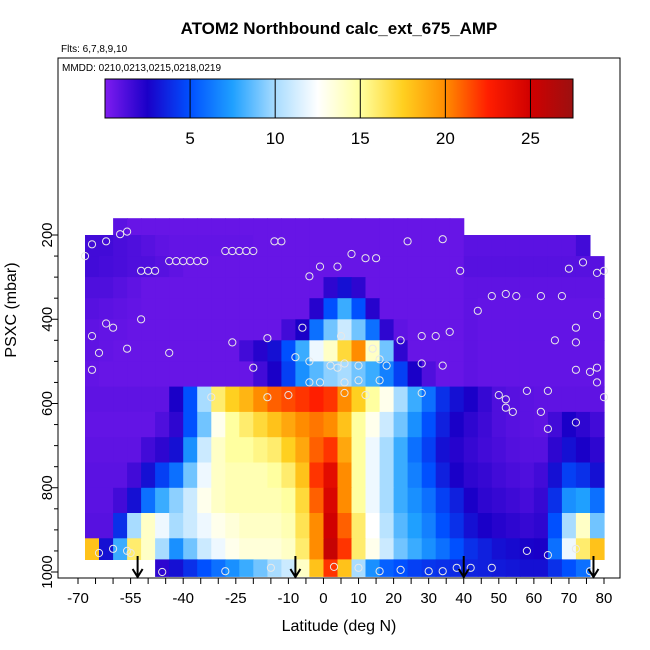  What do you see at coordinates (534, 598) in the screenshot?
I see `x-tick-label: 60` at bounding box center [534, 598].